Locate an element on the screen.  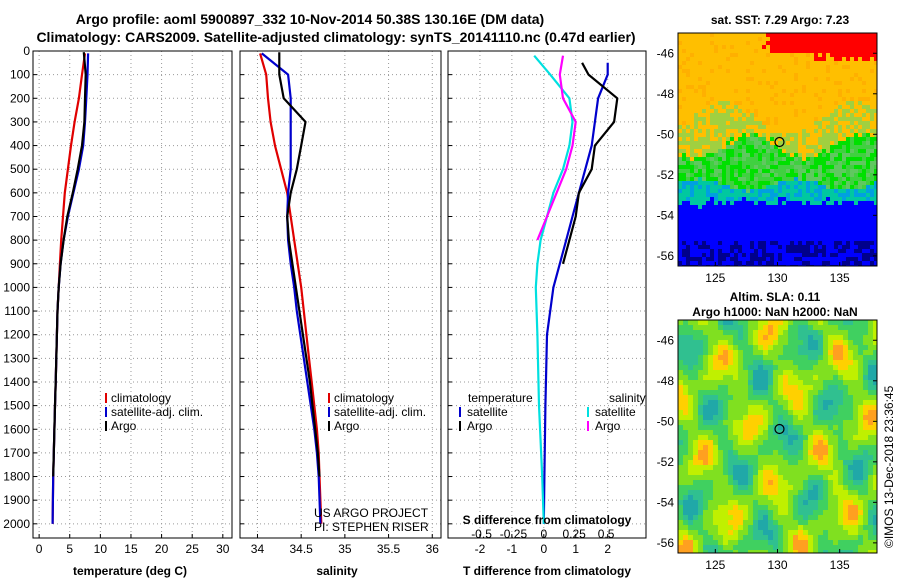
x-tick-label: 0 is located at coordinates (39, 549).